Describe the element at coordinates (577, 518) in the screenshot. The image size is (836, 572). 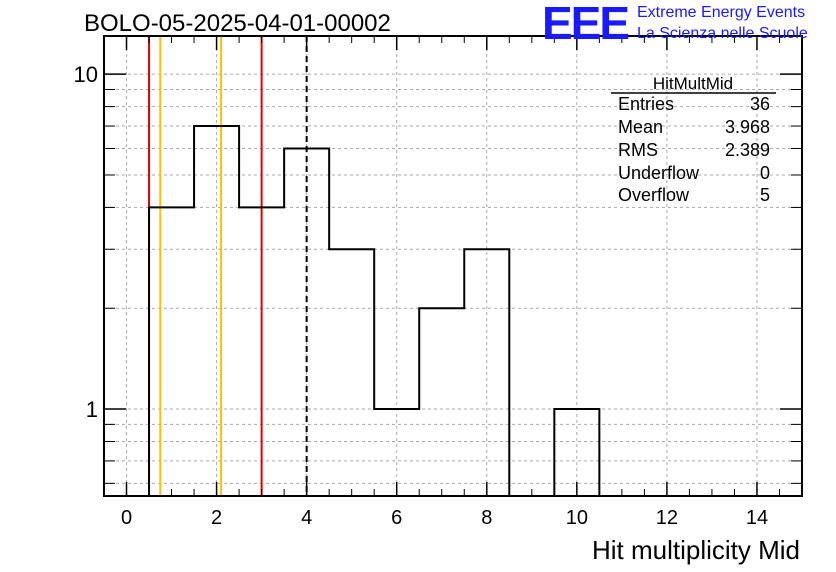
I see `x-tick-label: 10` at that location.